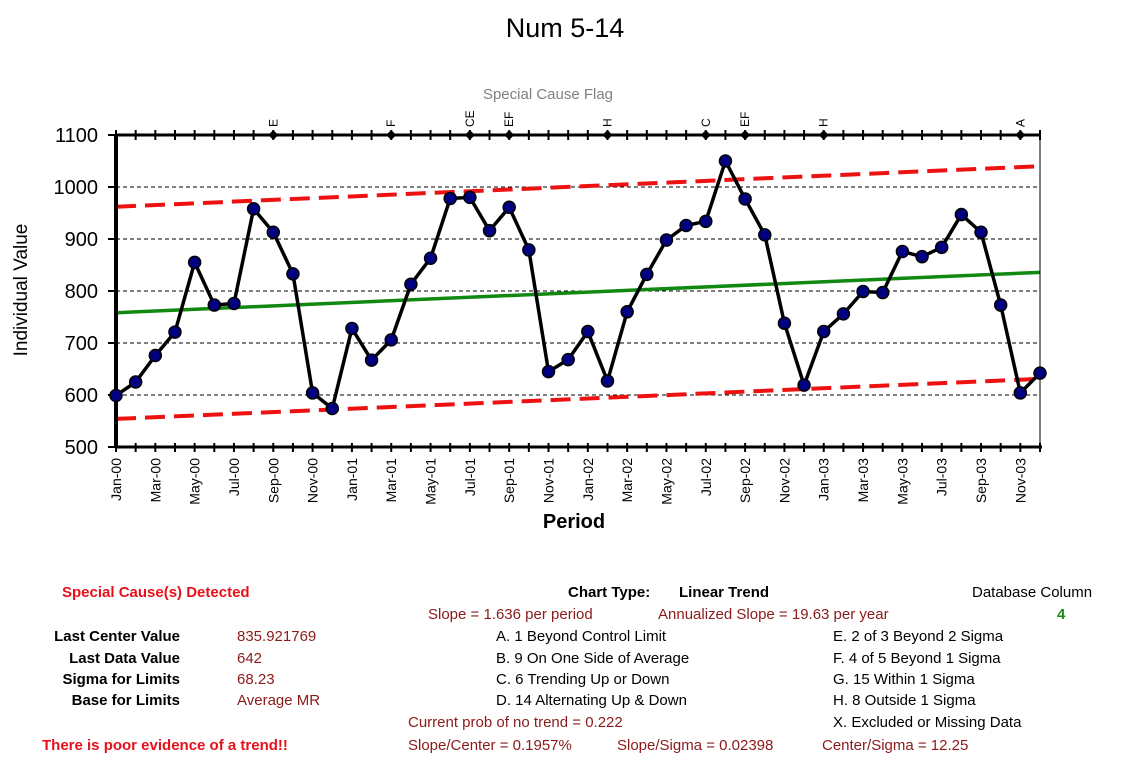 The image size is (1126, 769). Describe the element at coordinates (745, 480) in the screenshot. I see `x-tick-label: Sep-02` at that location.